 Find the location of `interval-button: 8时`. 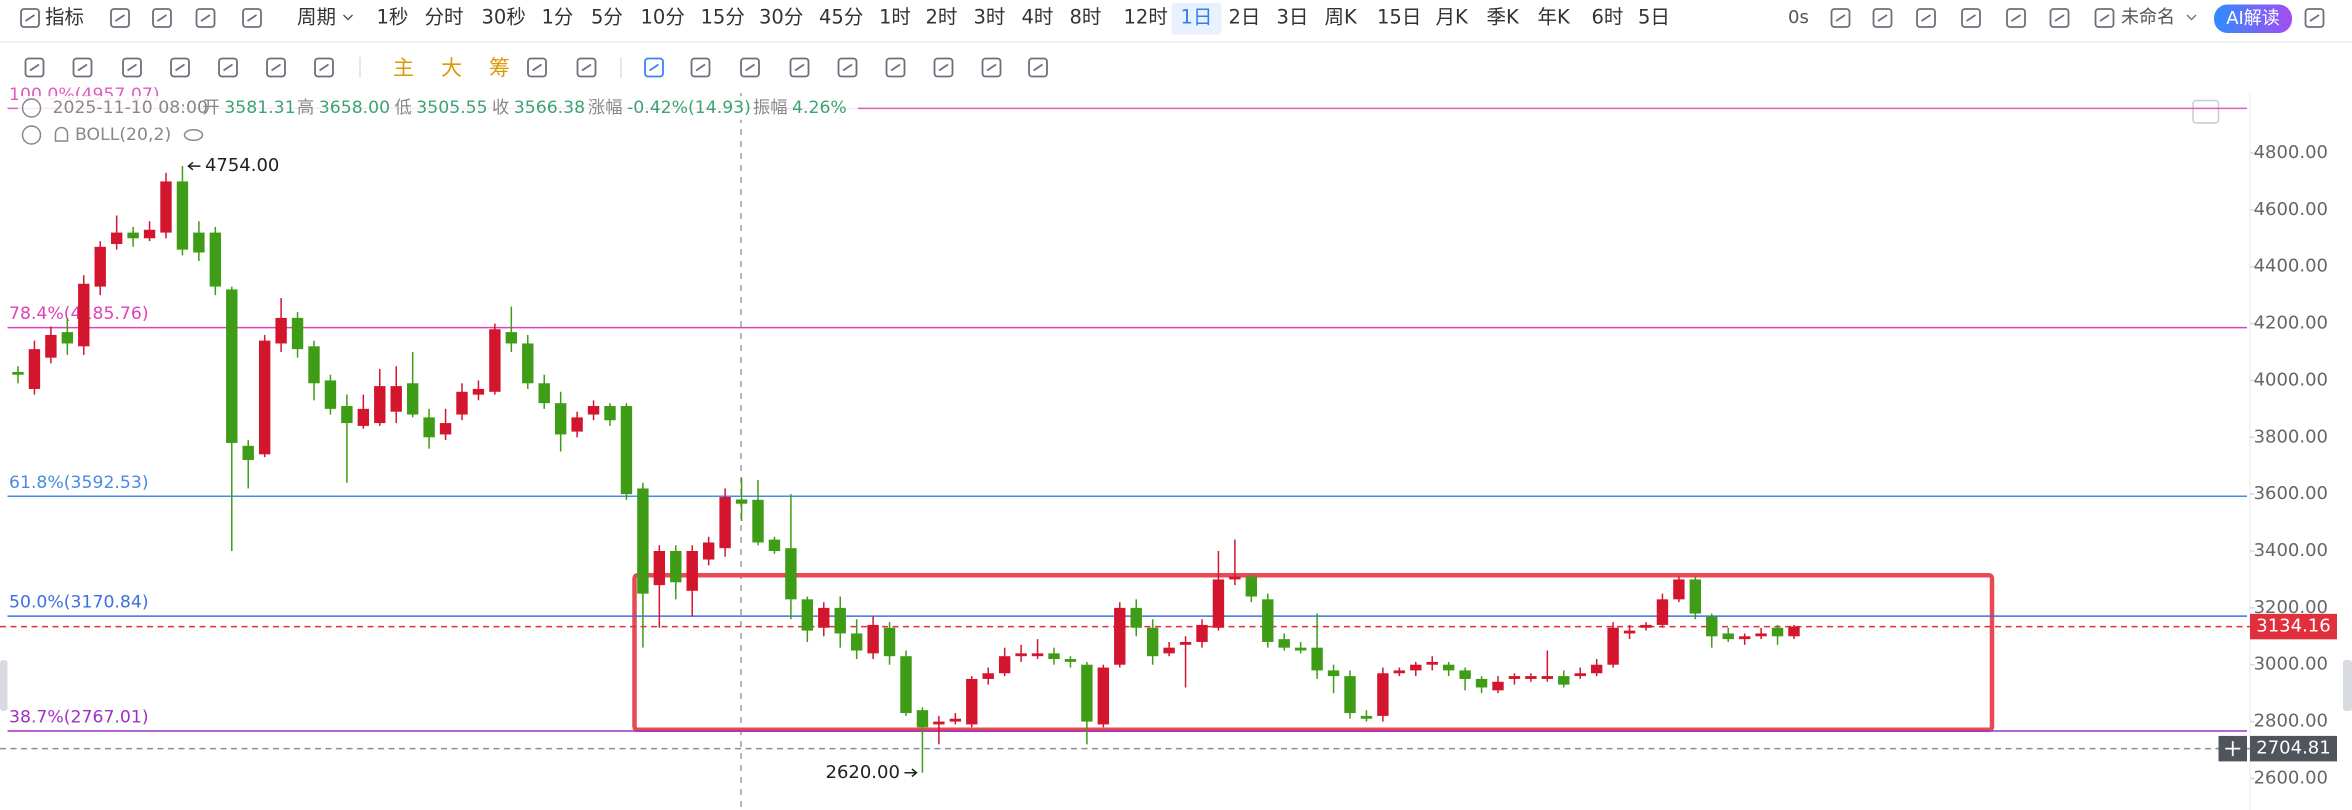

interval-button: 8时 is located at coordinates (1086, 17).